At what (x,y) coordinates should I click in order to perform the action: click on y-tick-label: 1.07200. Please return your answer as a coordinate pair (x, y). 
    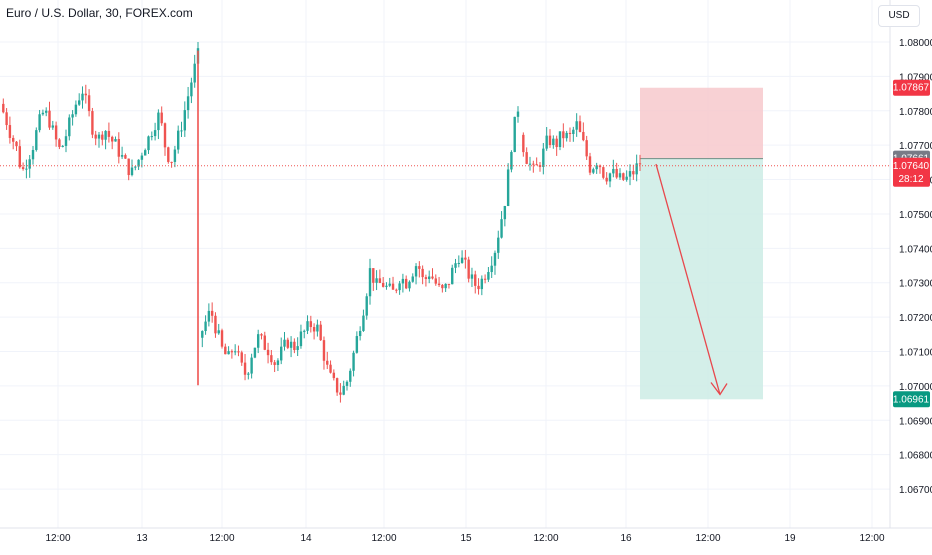
    Looking at the image, I should click on (915, 318).